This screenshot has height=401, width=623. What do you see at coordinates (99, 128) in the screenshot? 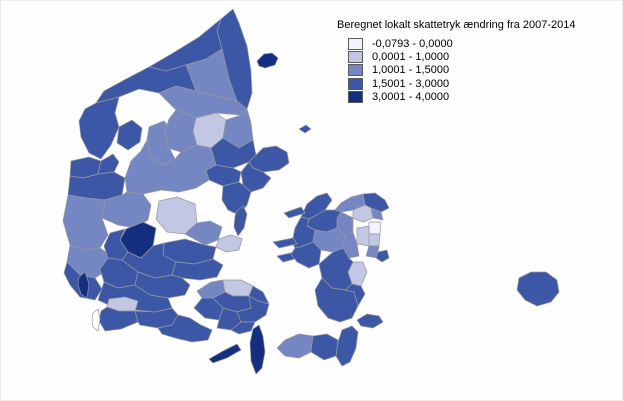
I see `map-region-thisted` at bounding box center [99, 128].